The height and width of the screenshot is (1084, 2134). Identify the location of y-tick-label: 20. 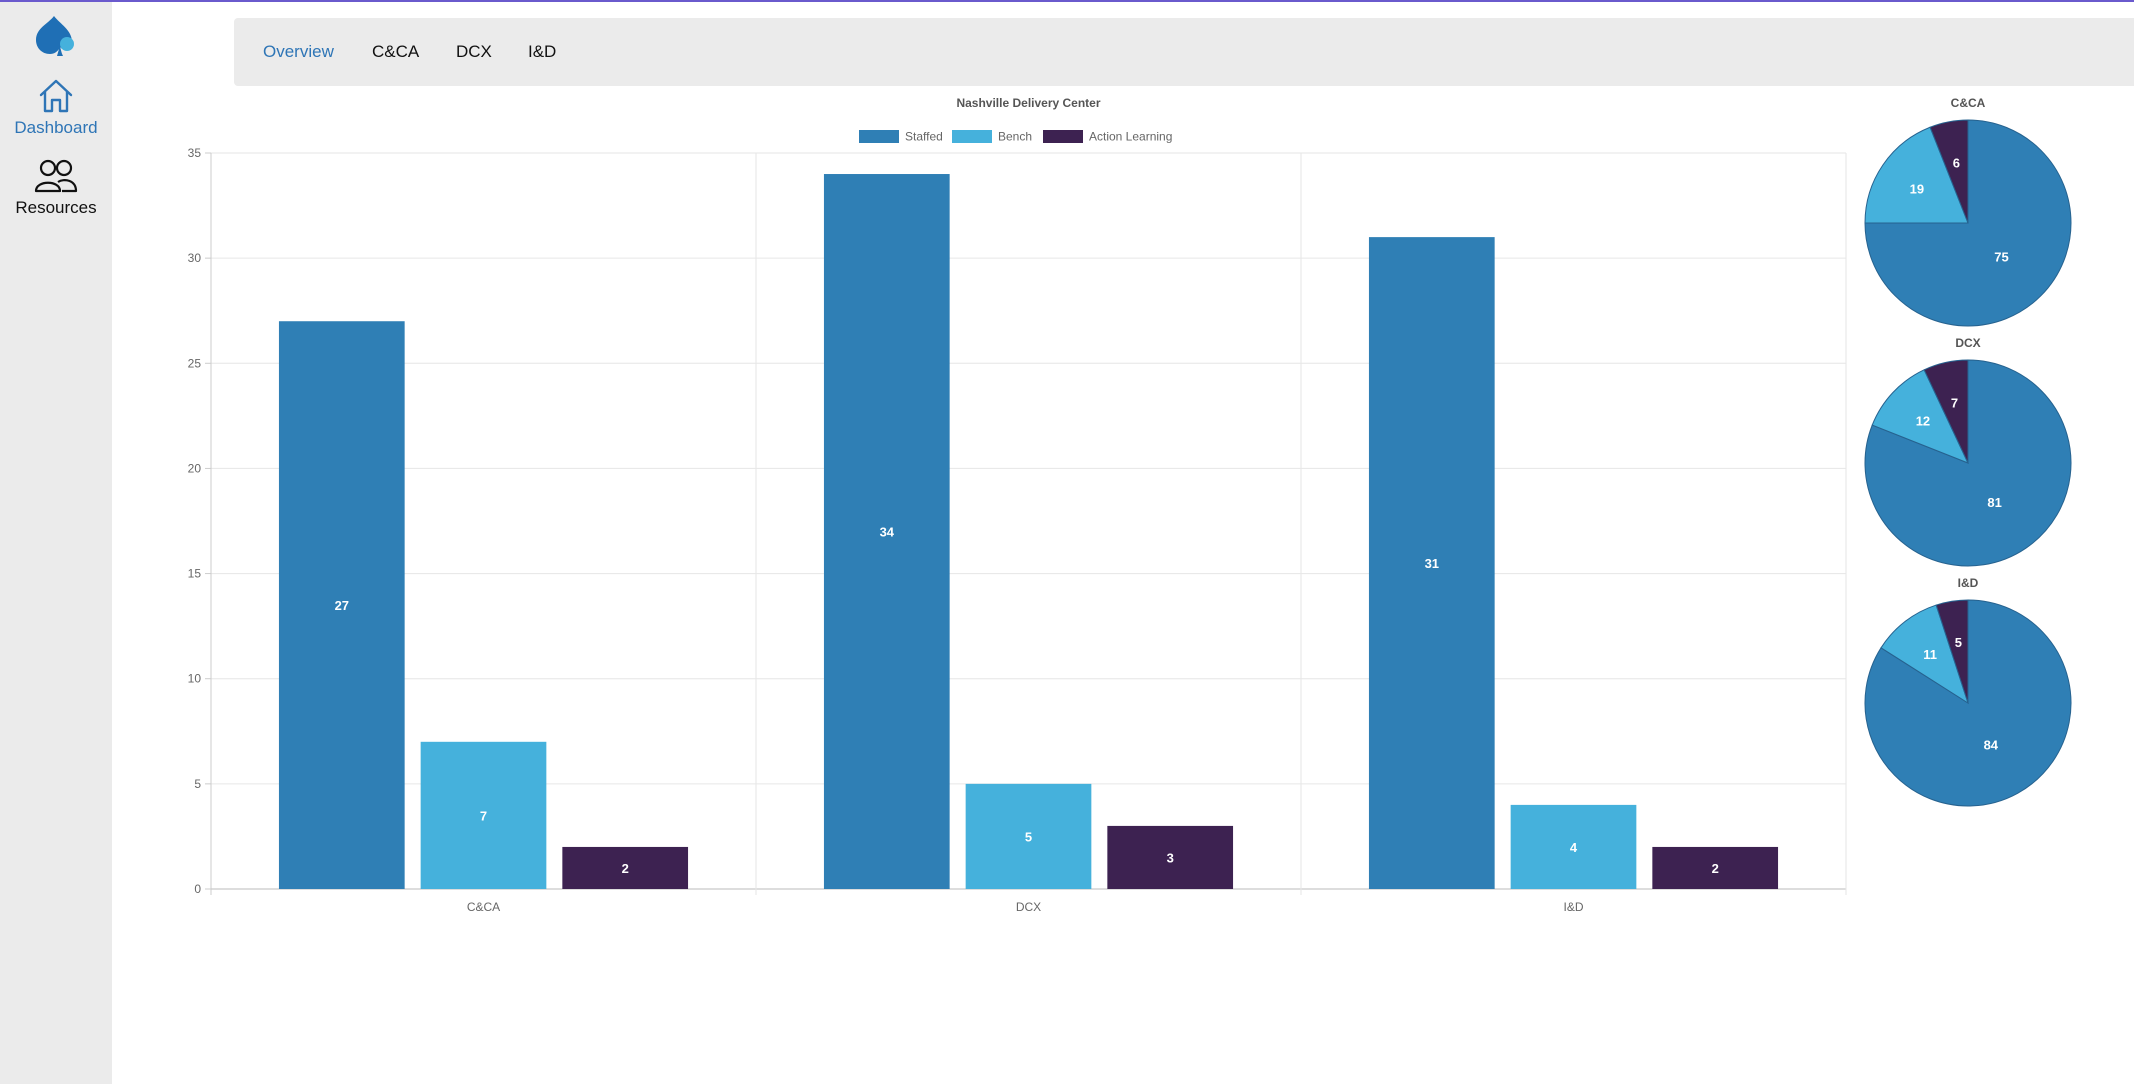
(195, 468).